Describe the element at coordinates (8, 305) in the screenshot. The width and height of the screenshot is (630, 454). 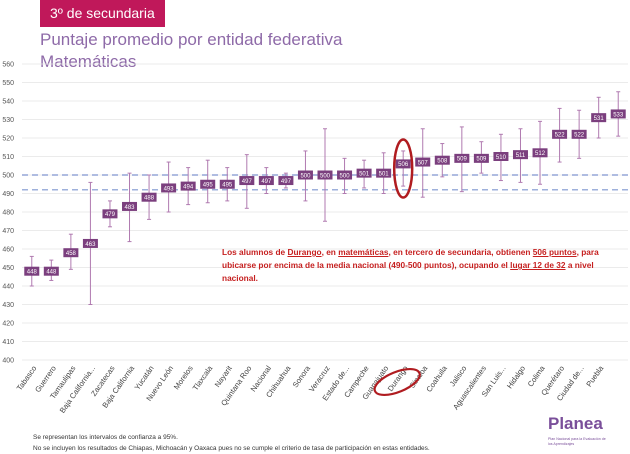
I see `y-tick-label: 430` at that location.